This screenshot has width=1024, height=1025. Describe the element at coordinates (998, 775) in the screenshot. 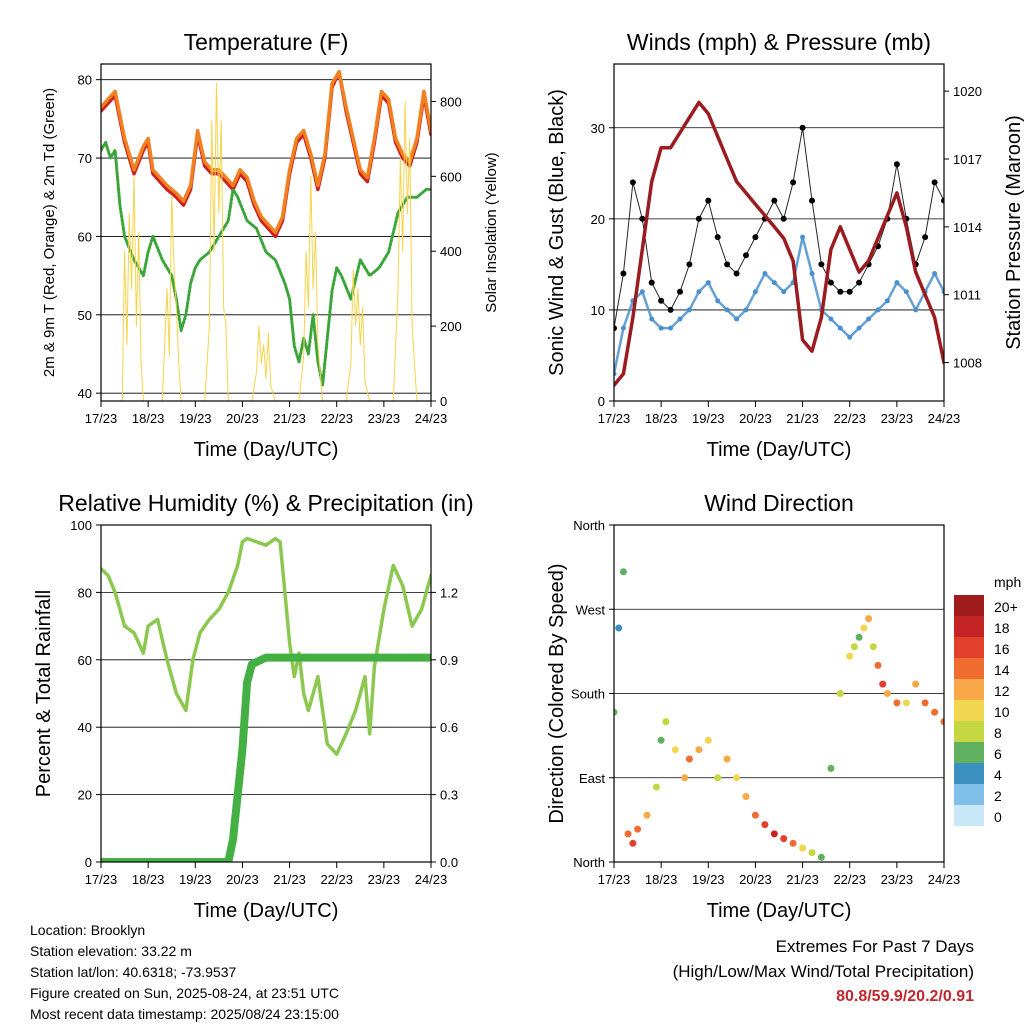

I see `legend-label: 4` at that location.